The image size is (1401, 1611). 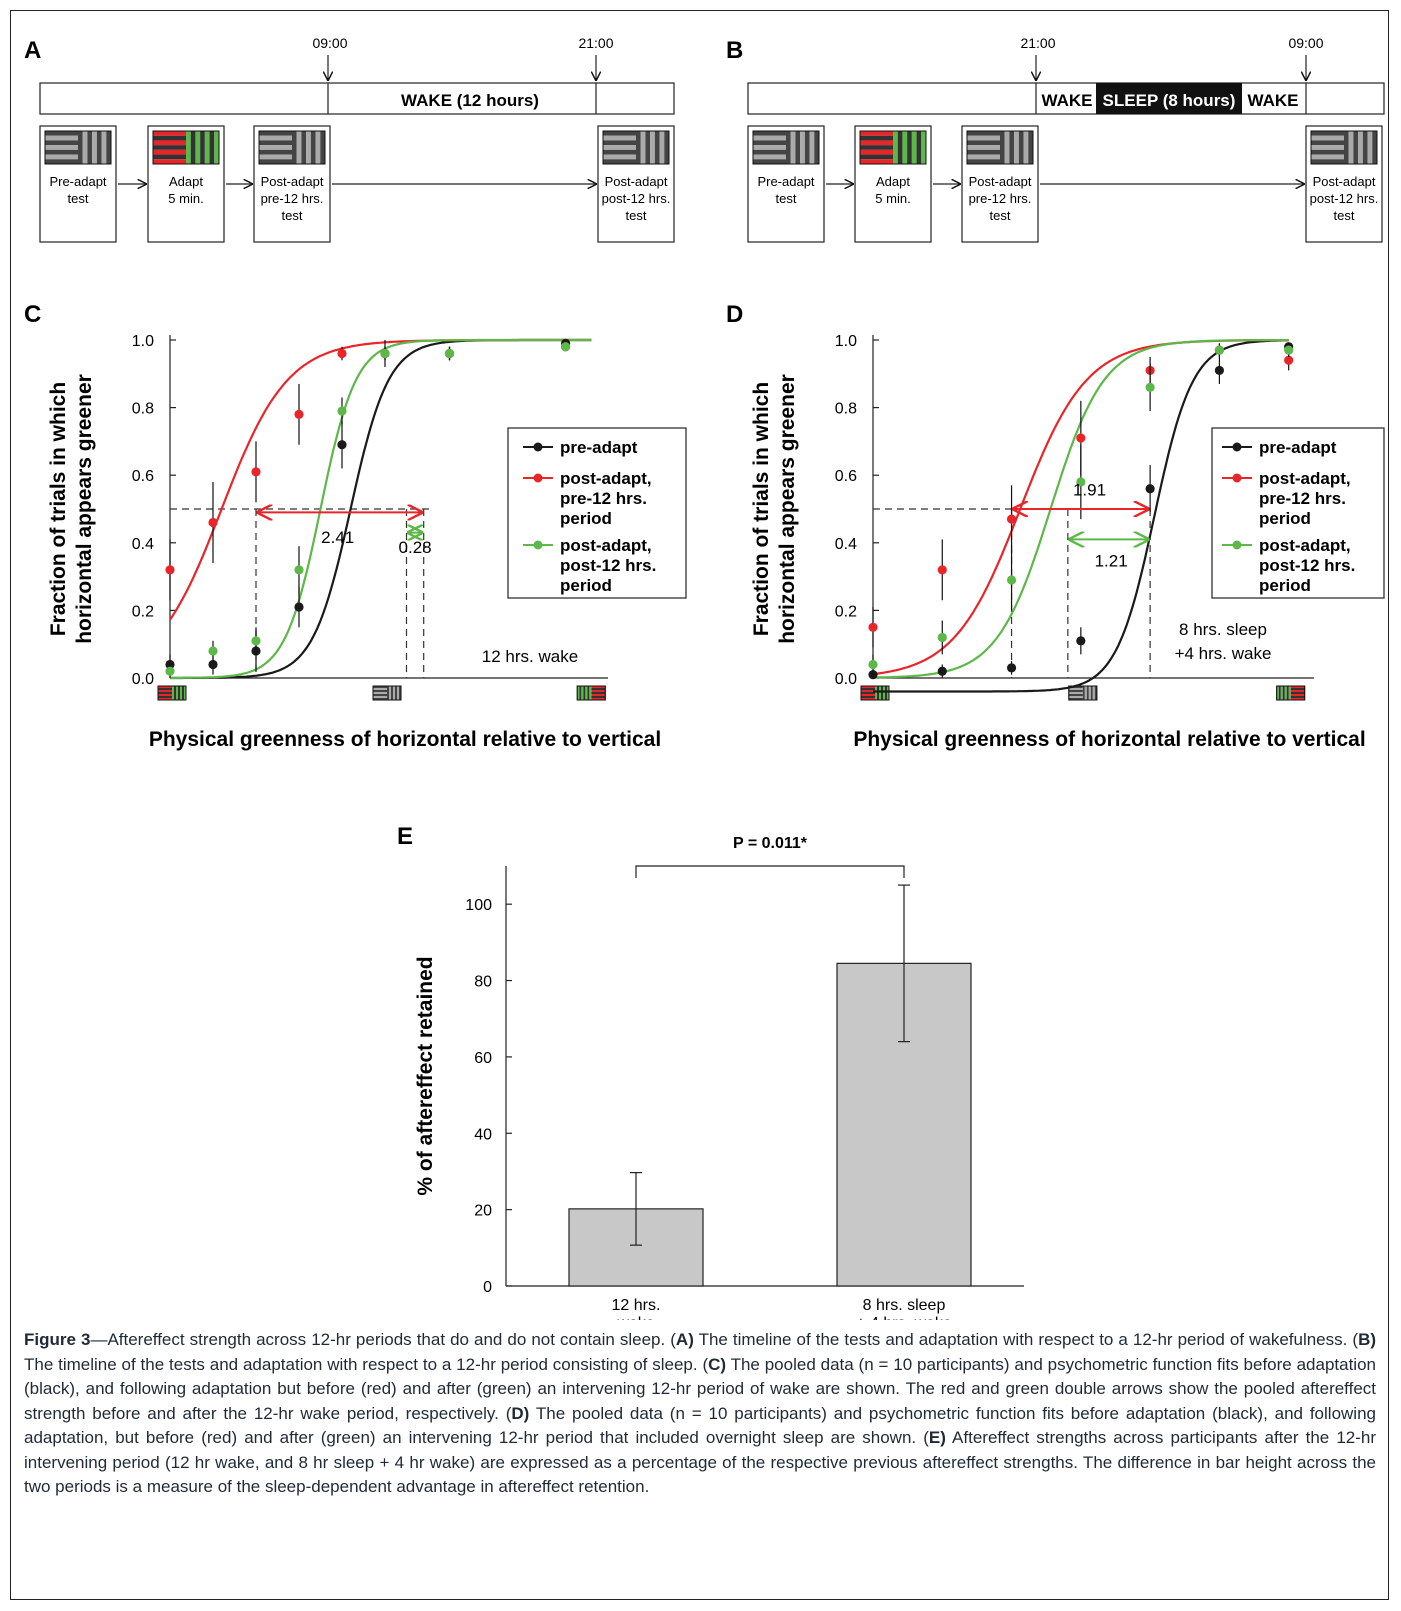 I want to click on wake-segment-2: WAKE, so click(x=1273, y=100).